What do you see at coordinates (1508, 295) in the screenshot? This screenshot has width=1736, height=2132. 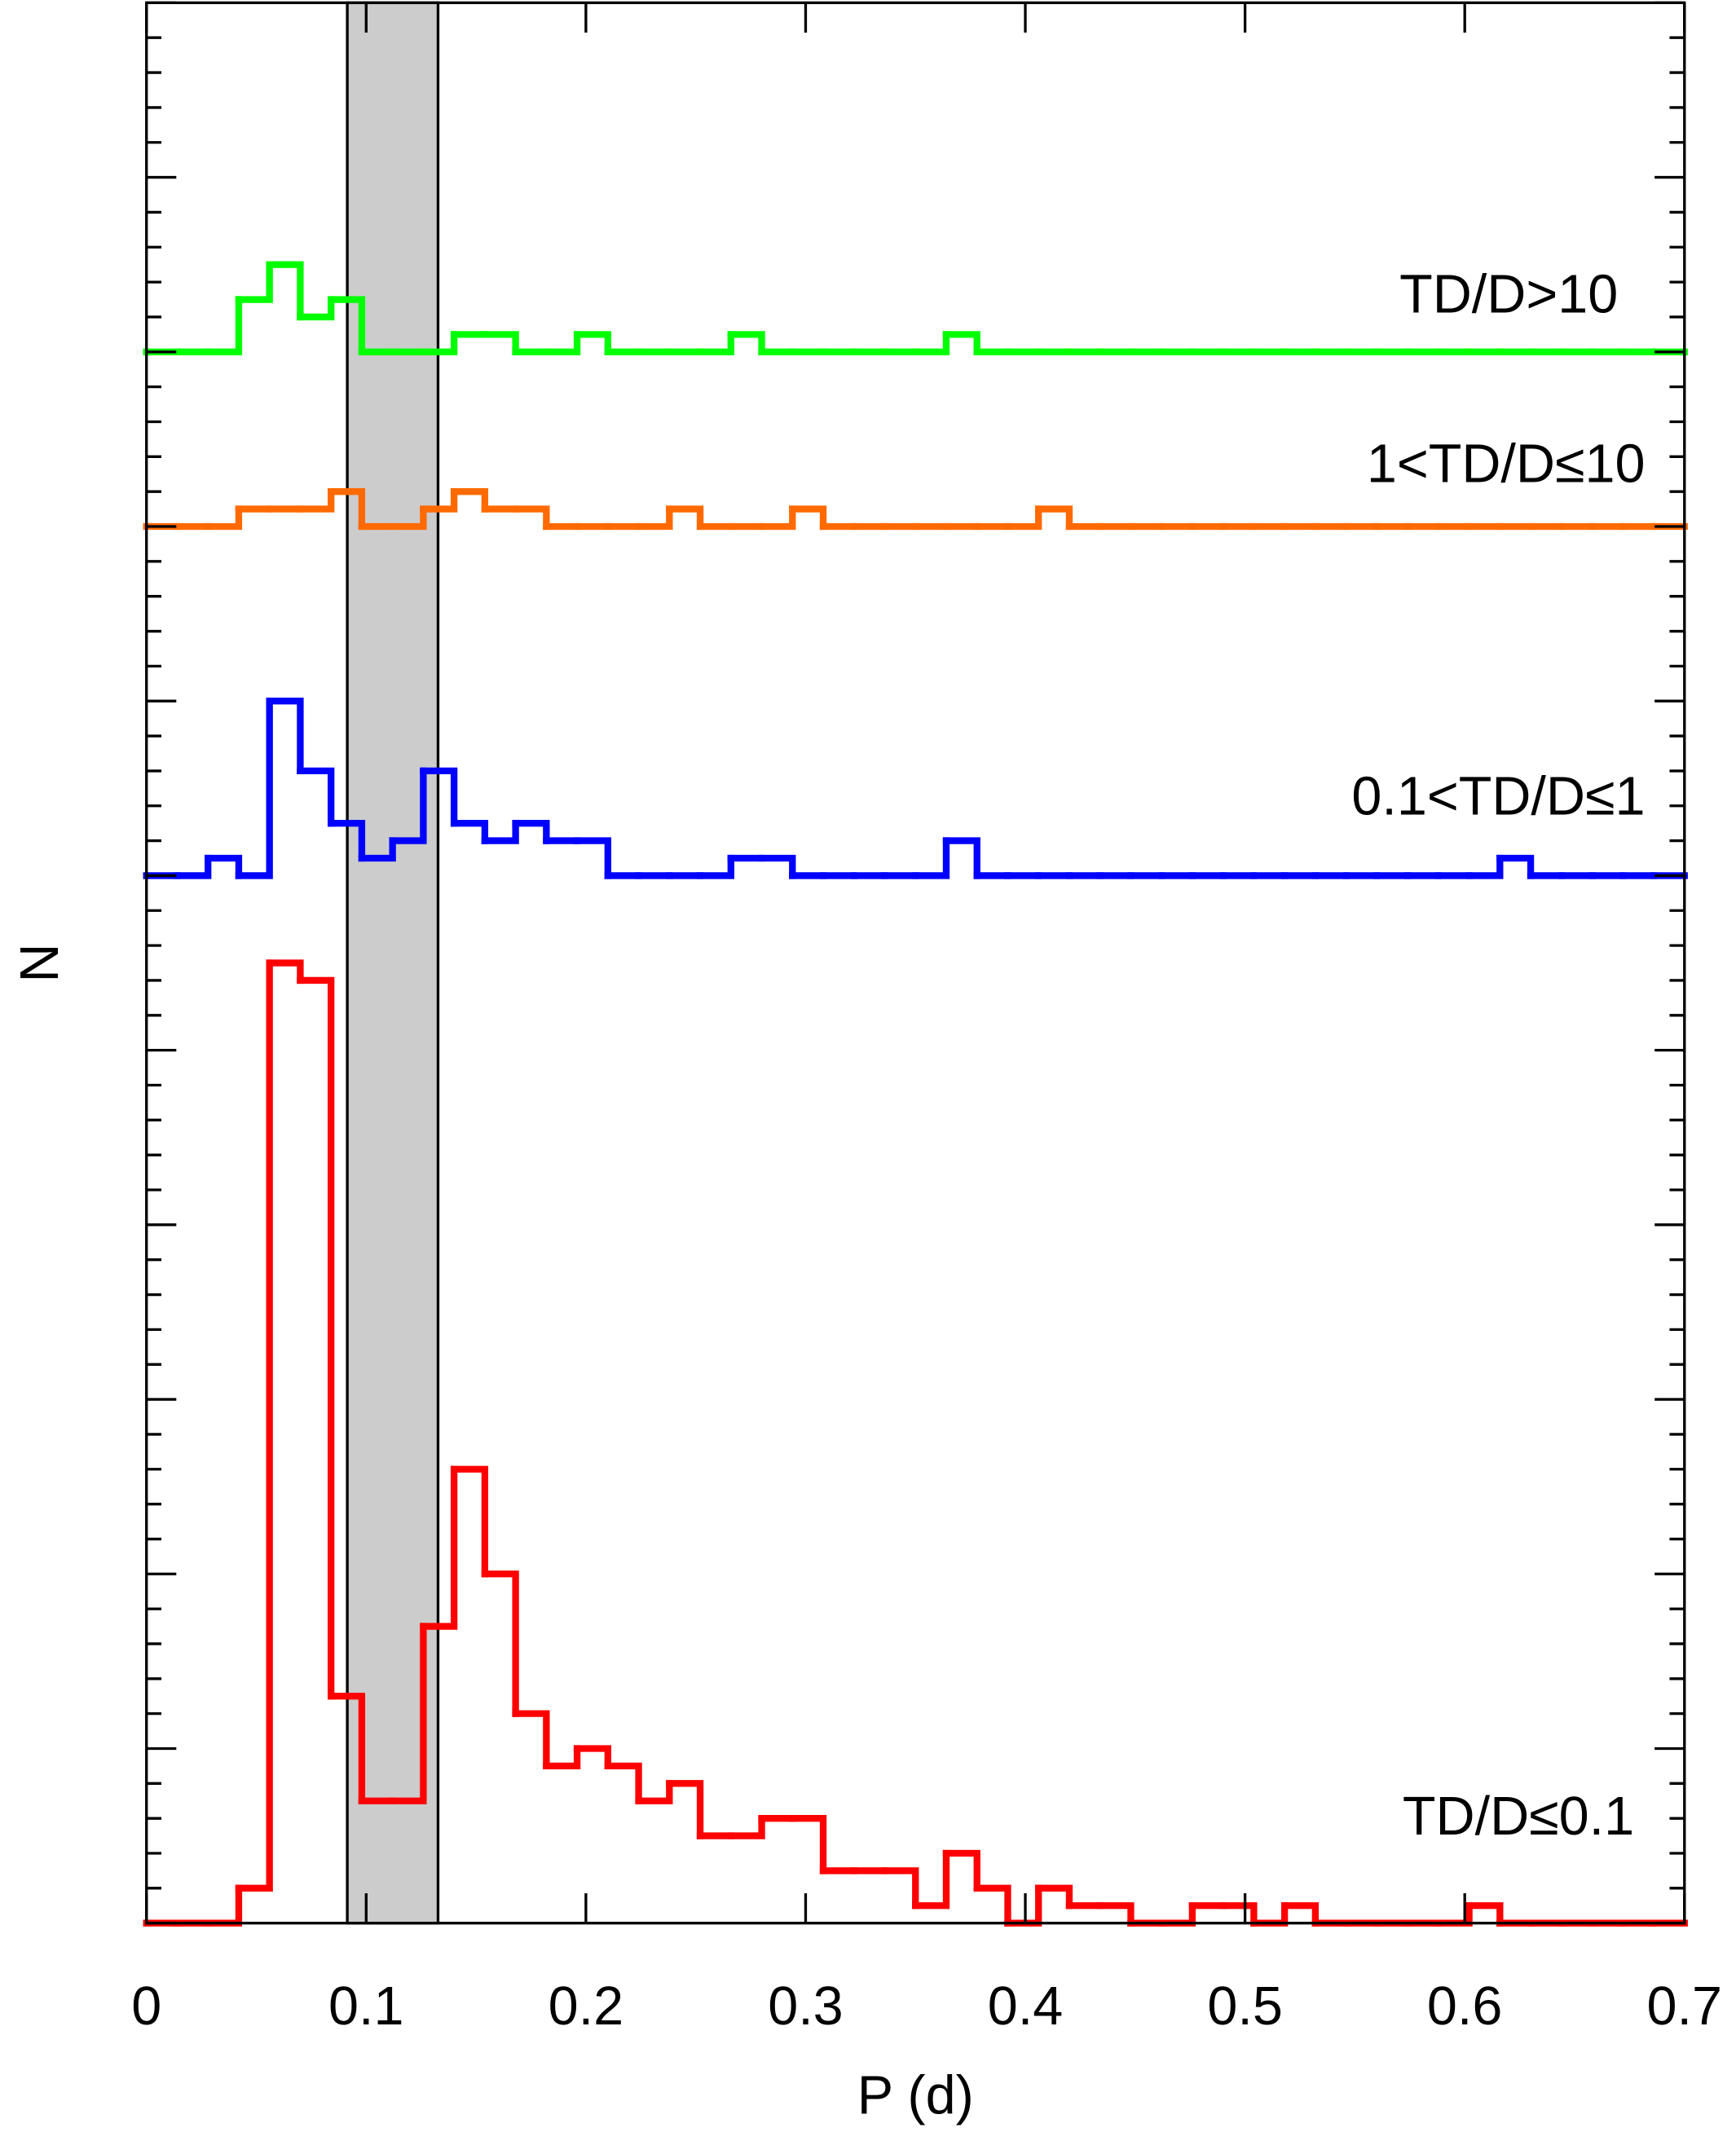 I see `series-label: TD/D>10` at bounding box center [1508, 295].